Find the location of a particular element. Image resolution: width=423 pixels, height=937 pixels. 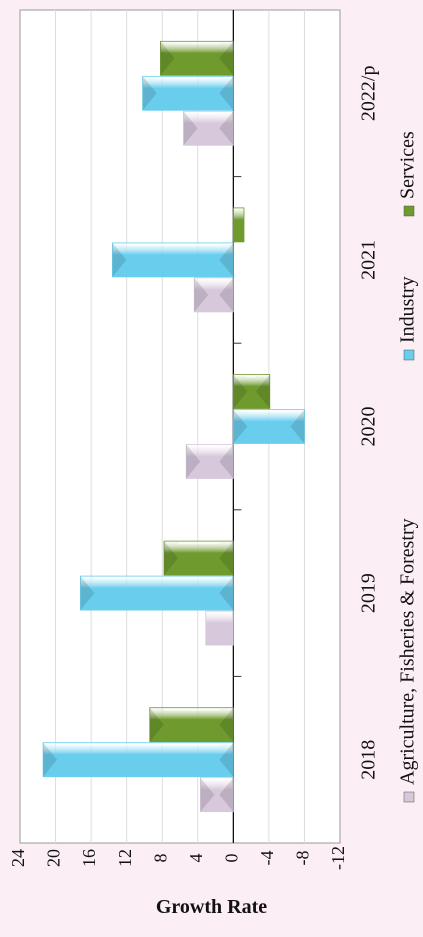

y-tick-label: 12 is located at coordinates (125, 858).